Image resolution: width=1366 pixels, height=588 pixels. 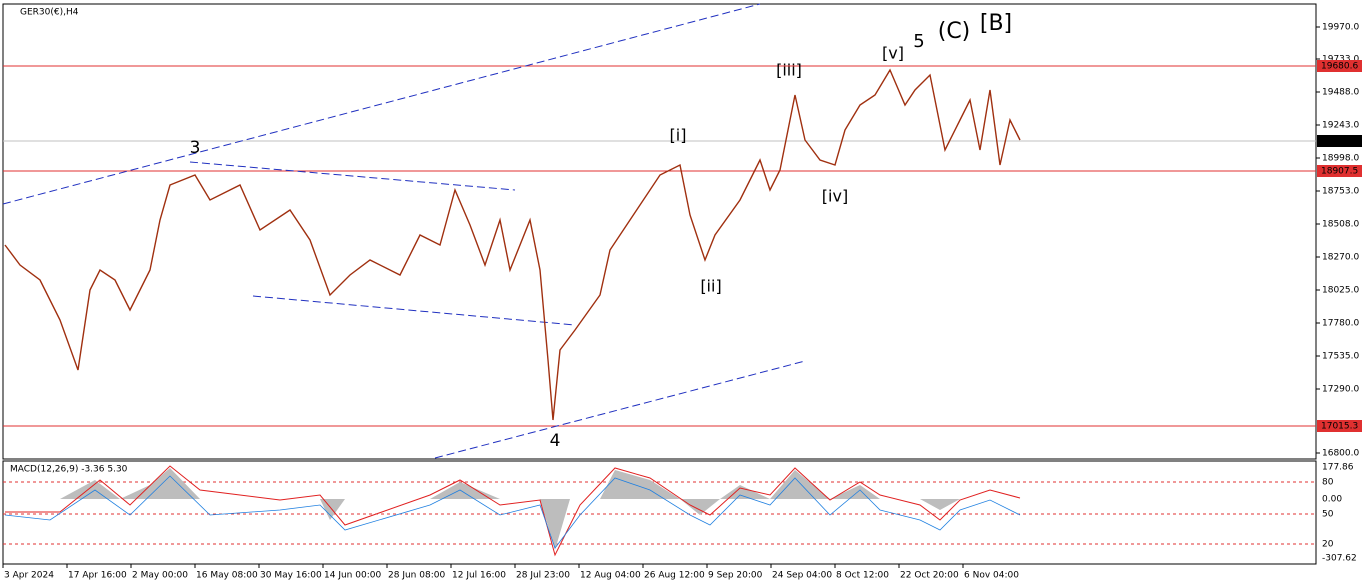 What do you see at coordinates (678, 135) in the screenshot?
I see `wave-label: [i]` at bounding box center [678, 135].